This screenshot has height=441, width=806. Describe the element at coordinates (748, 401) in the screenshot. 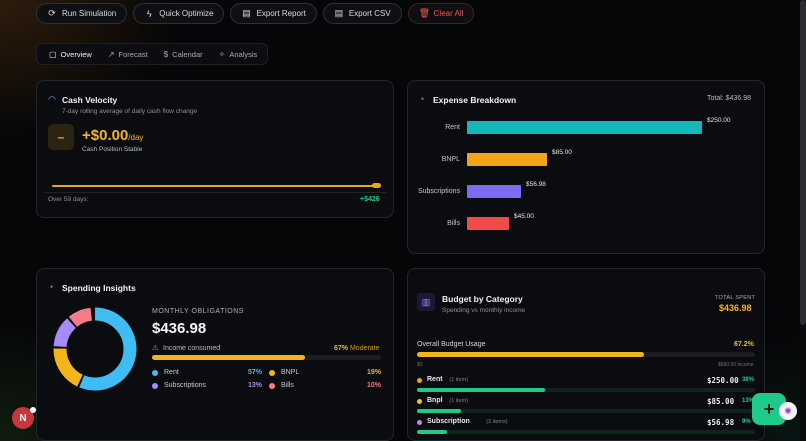

I see `category-percent: 13%` at that location.